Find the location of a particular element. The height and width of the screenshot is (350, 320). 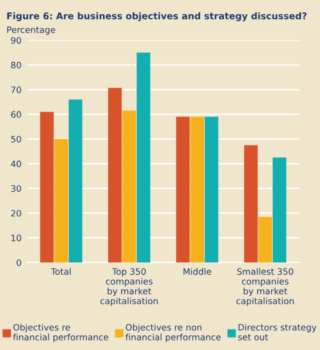

x-tick-label: Middle is located at coordinates (198, 271).